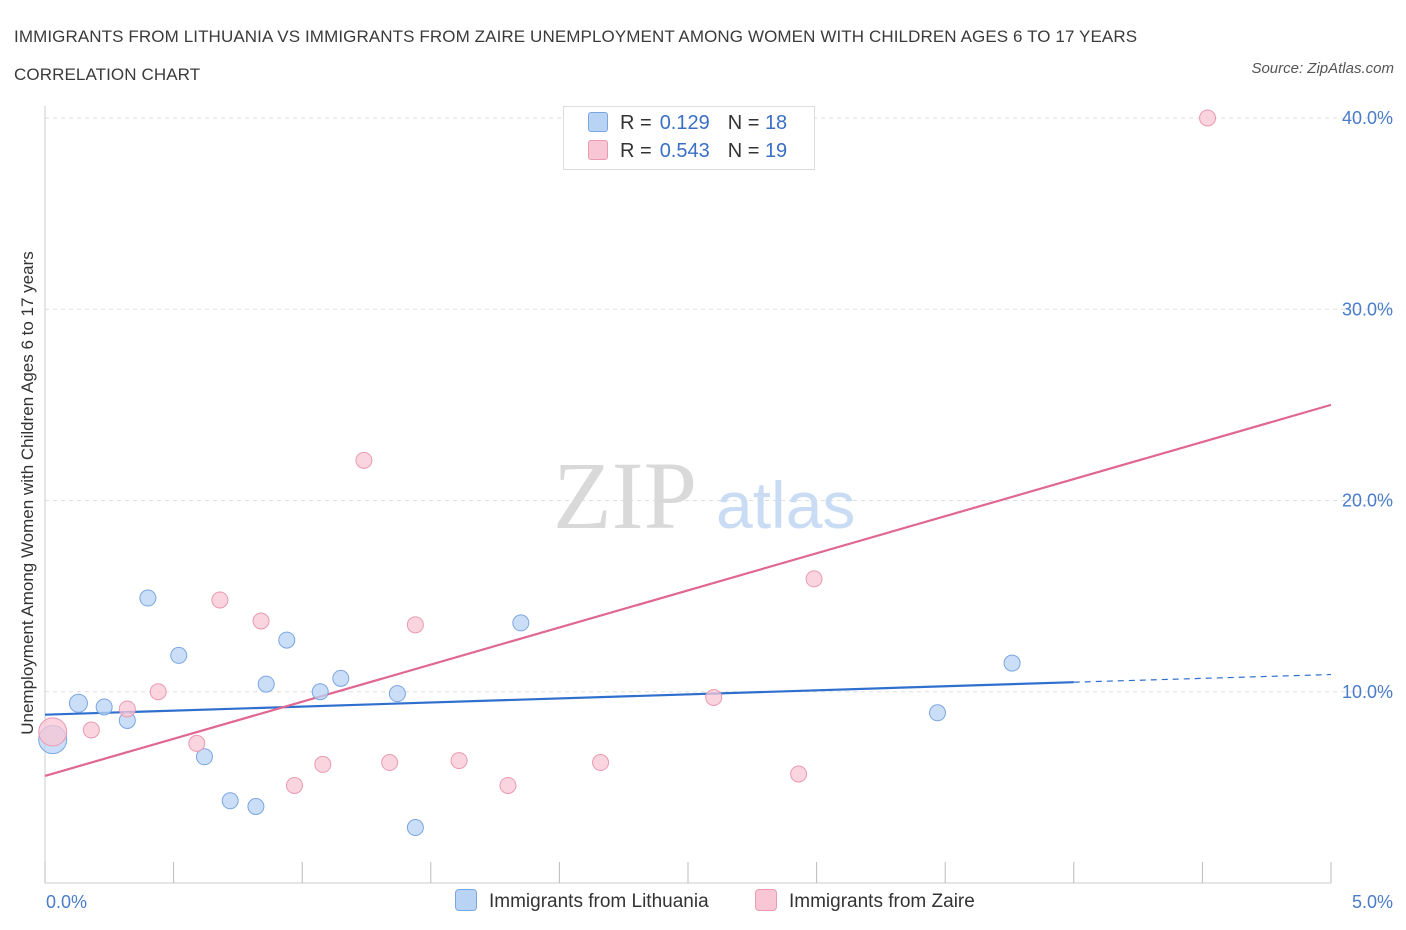 Image resolution: width=1406 pixels, height=930 pixels. Describe the element at coordinates (882, 901) in the screenshot. I see `series-label-zaire: Immigrants from Zaire` at that location.